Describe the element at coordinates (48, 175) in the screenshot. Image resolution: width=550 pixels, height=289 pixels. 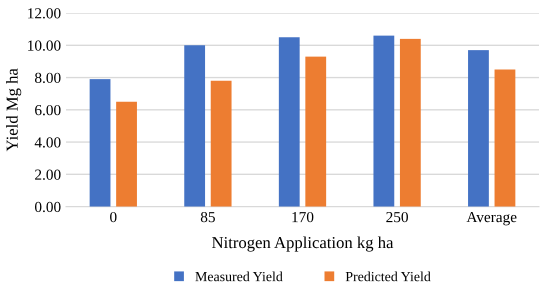
I see `y-tick-label: 2.00` at that location.